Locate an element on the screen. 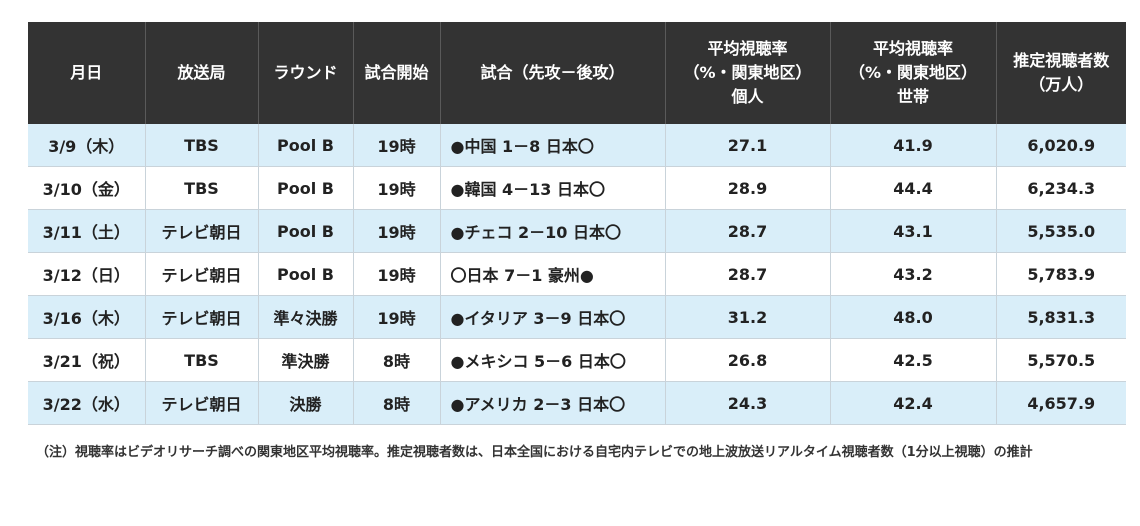 This screenshot has height=526, width=1140. header-broadcaster: 放送局 is located at coordinates (202, 73).